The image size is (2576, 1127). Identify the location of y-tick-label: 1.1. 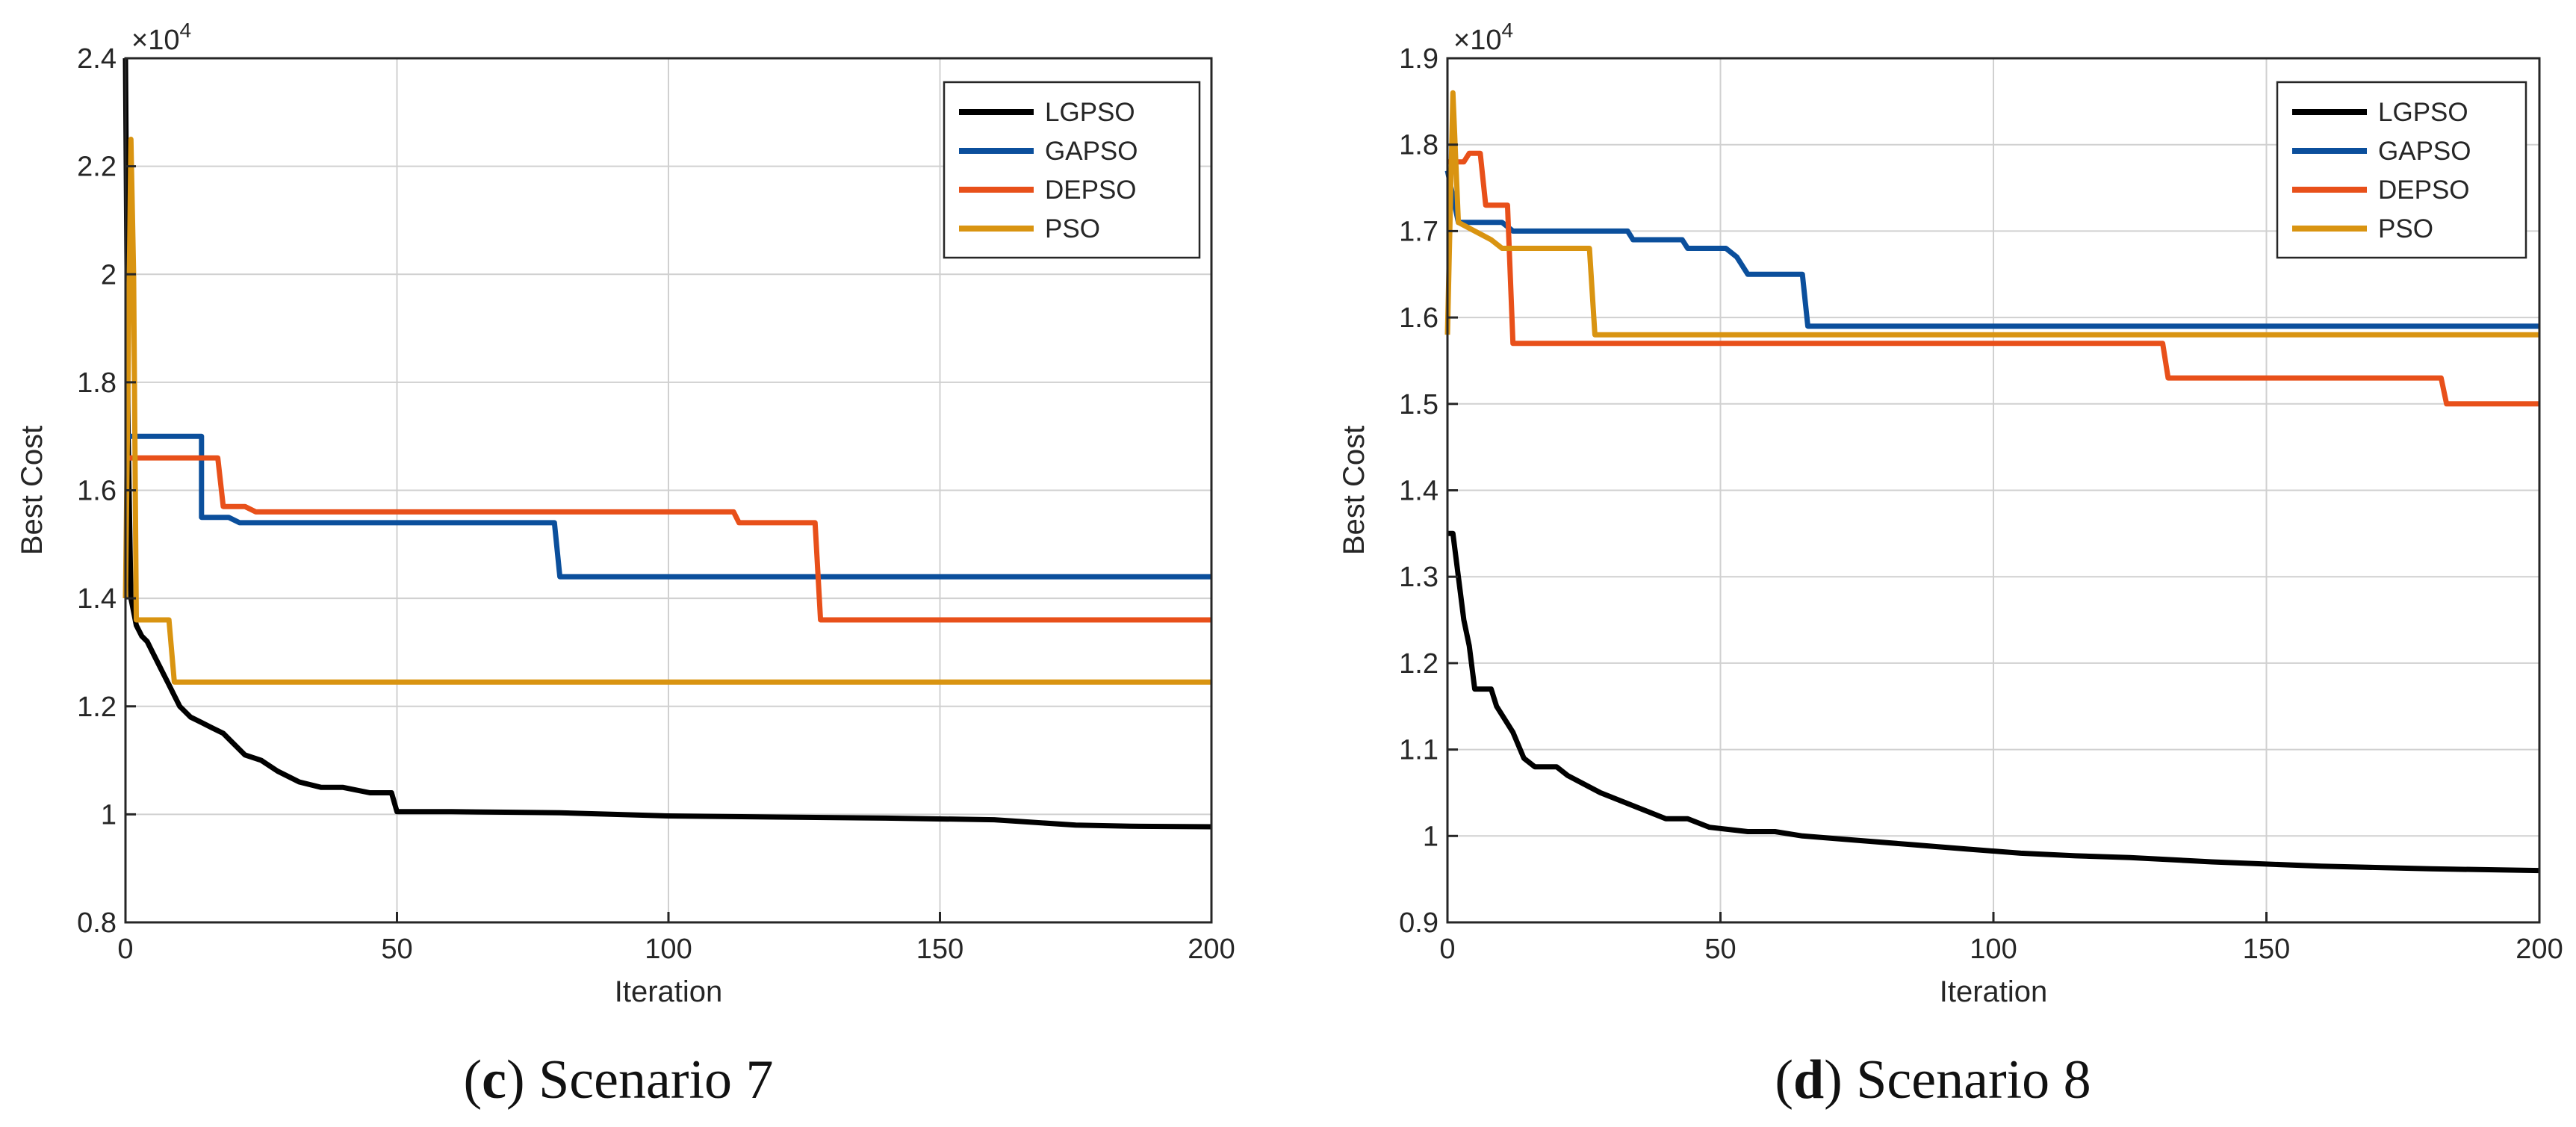
(1419, 750).